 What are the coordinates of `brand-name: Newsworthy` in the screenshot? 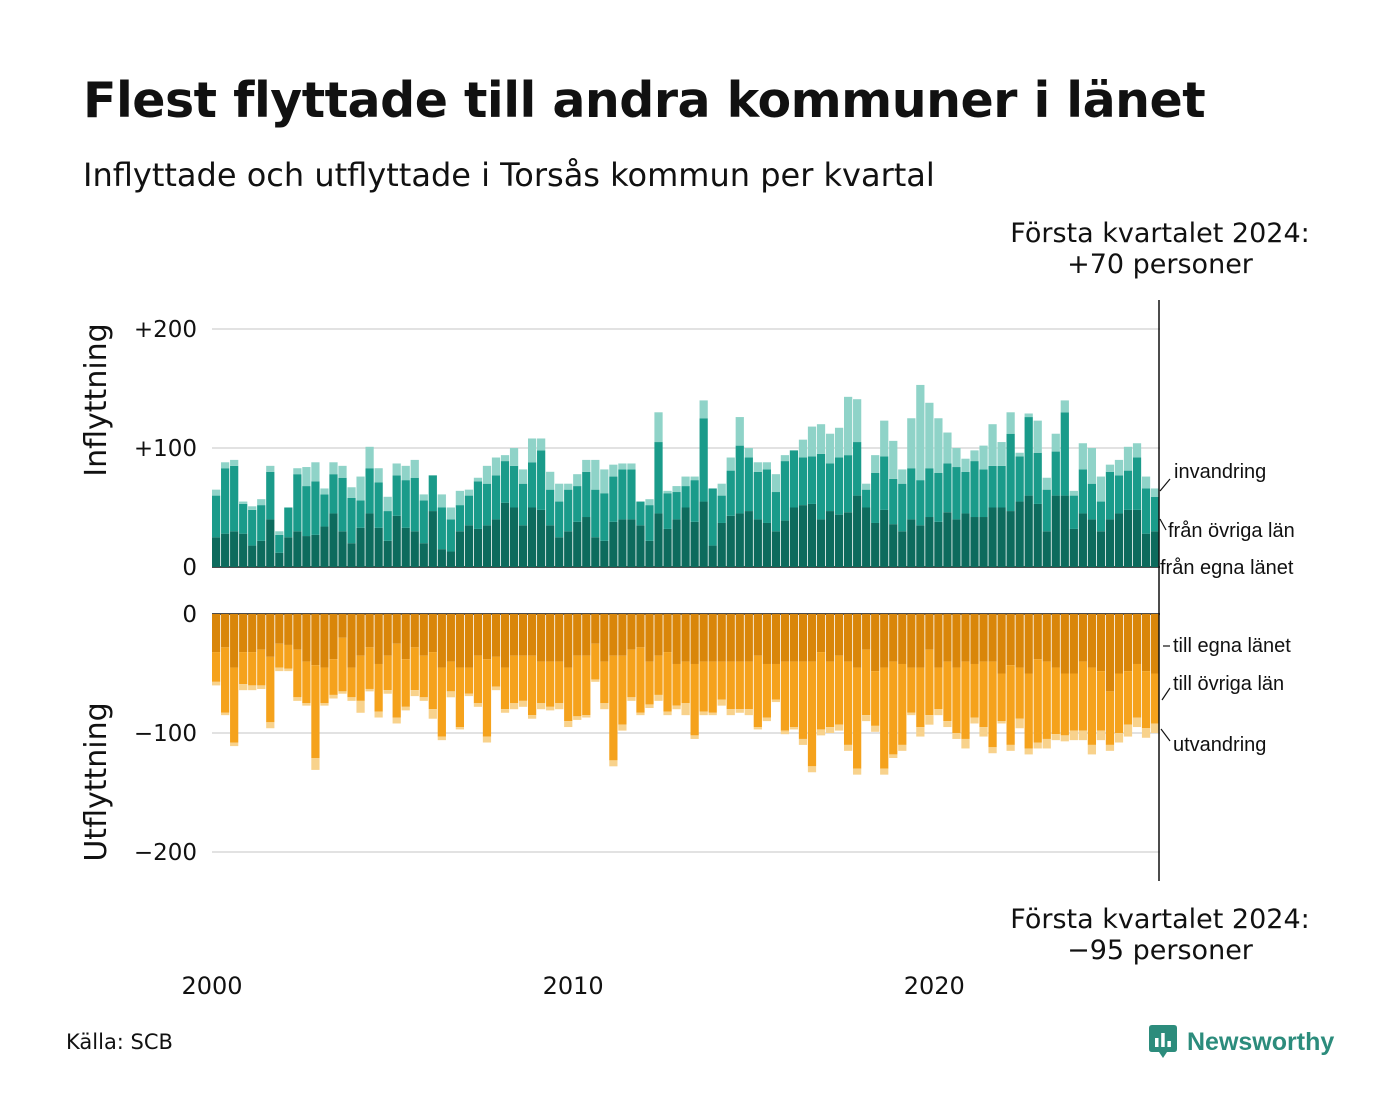 It's located at (1261, 1041).